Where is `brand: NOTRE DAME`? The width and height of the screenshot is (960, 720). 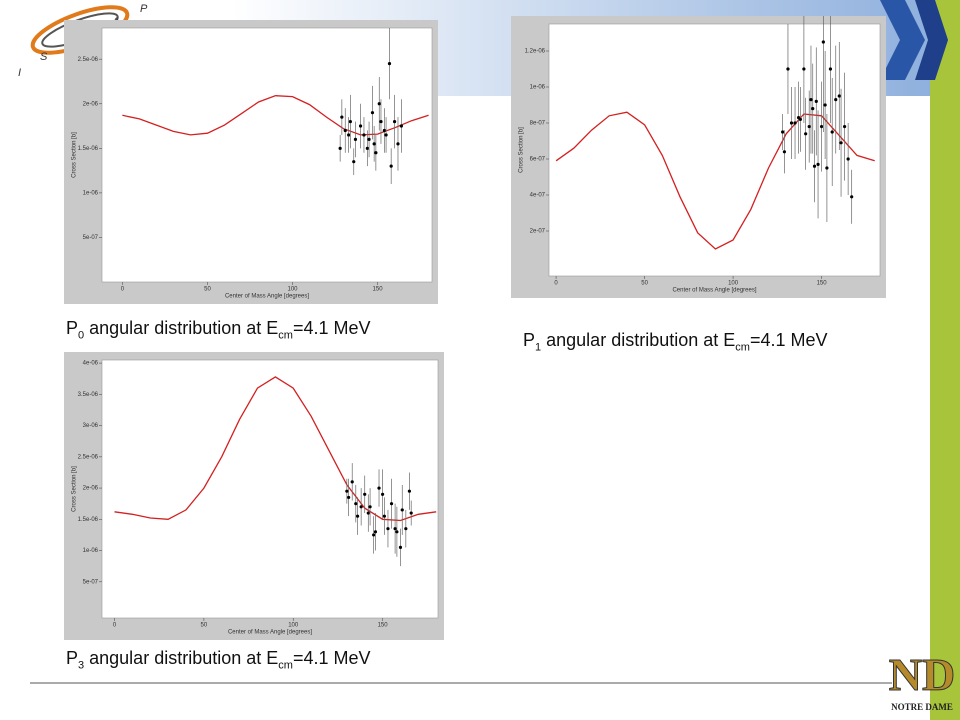 brand: NOTRE DAME is located at coordinates (922, 707).